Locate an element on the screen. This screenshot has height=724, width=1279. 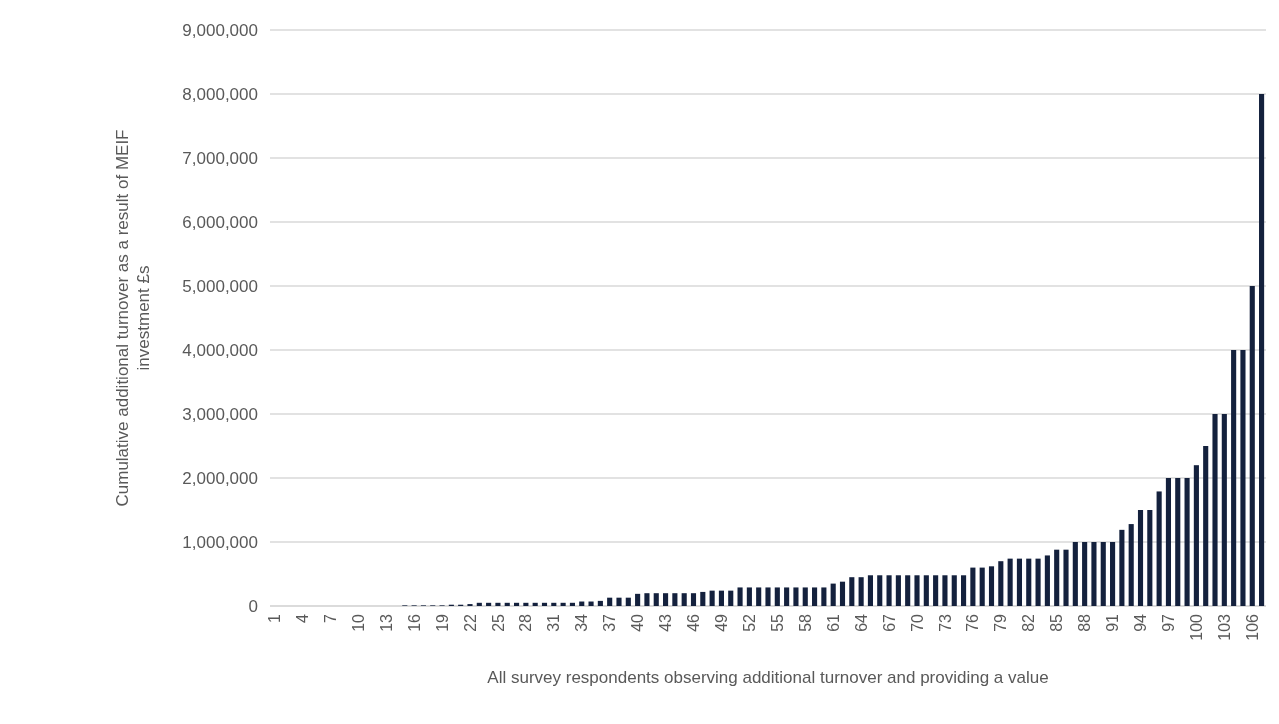
x-tick-label: 82 is located at coordinates (1029, 622).